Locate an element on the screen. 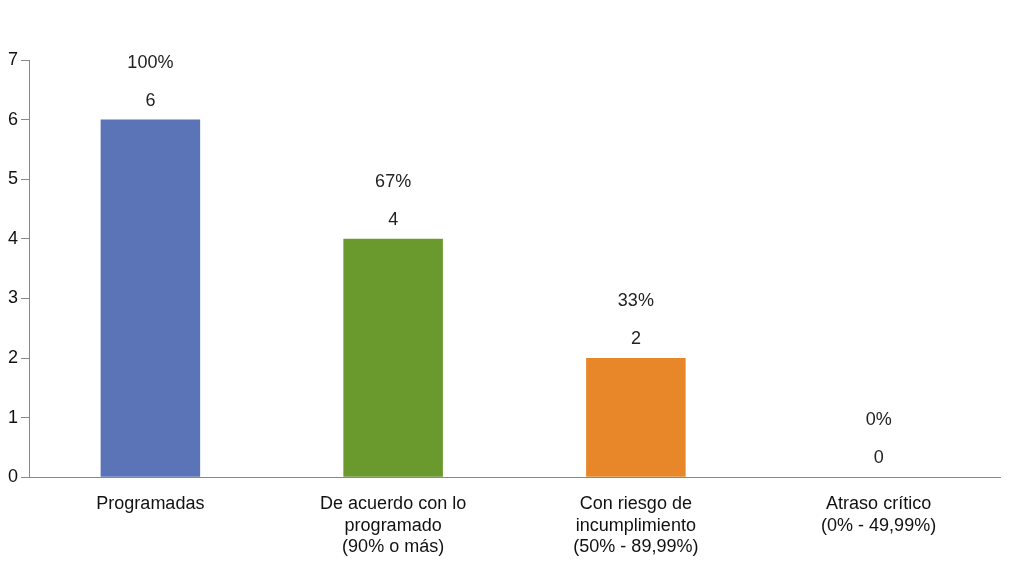 The image size is (1010, 571). data-label: 67% 4 is located at coordinates (393, 199).